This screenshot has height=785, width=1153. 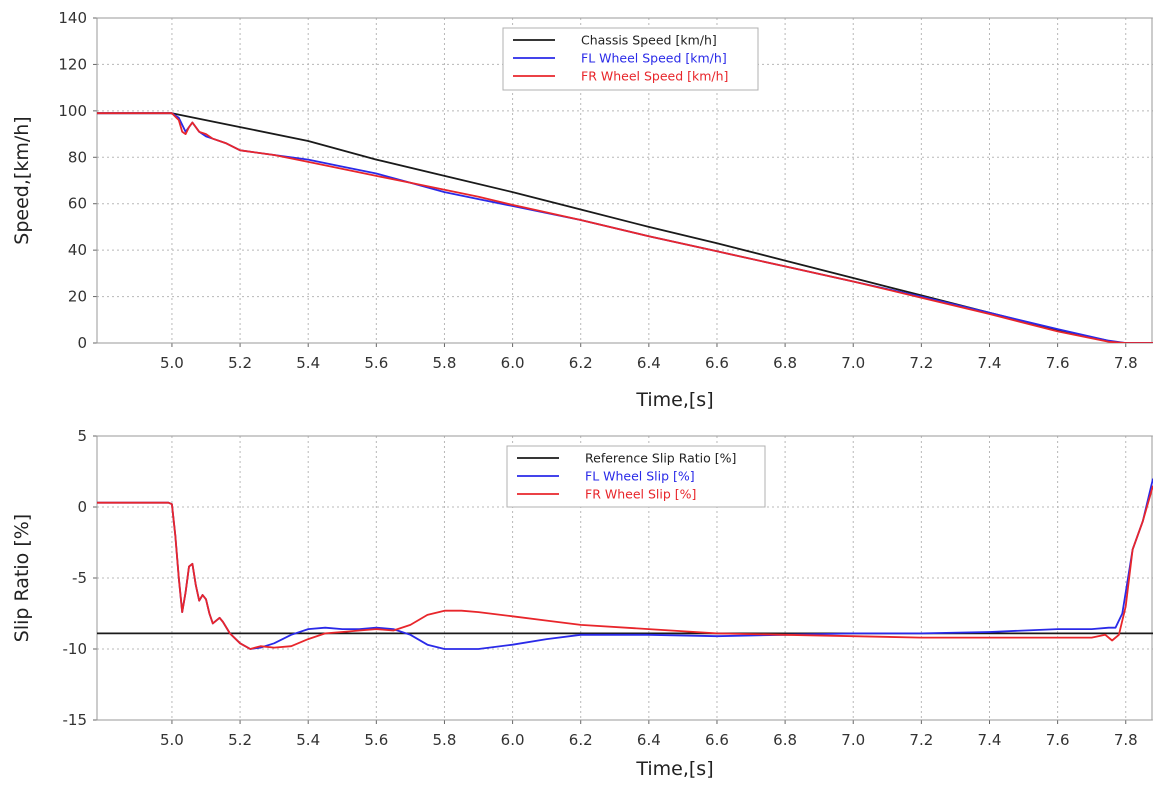 I want to click on legend-label: Reference Slip Ratio [%], so click(x=660, y=458).